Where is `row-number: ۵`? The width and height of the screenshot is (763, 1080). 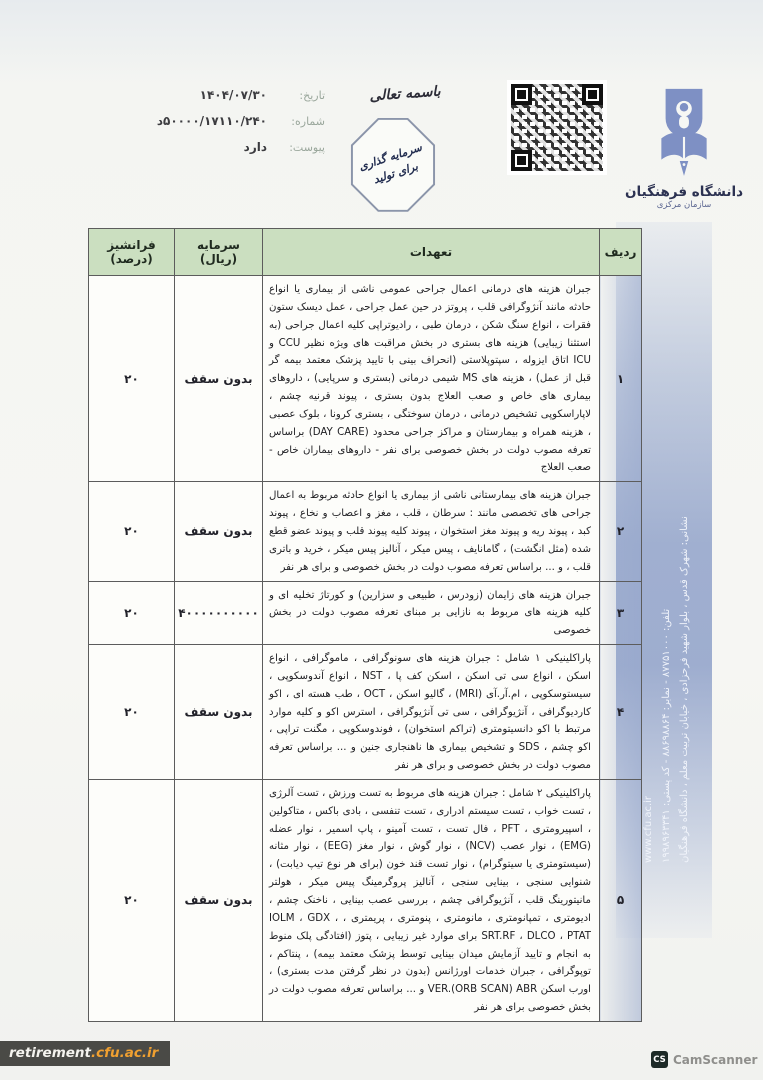 row-number: ۵ is located at coordinates (620, 900).